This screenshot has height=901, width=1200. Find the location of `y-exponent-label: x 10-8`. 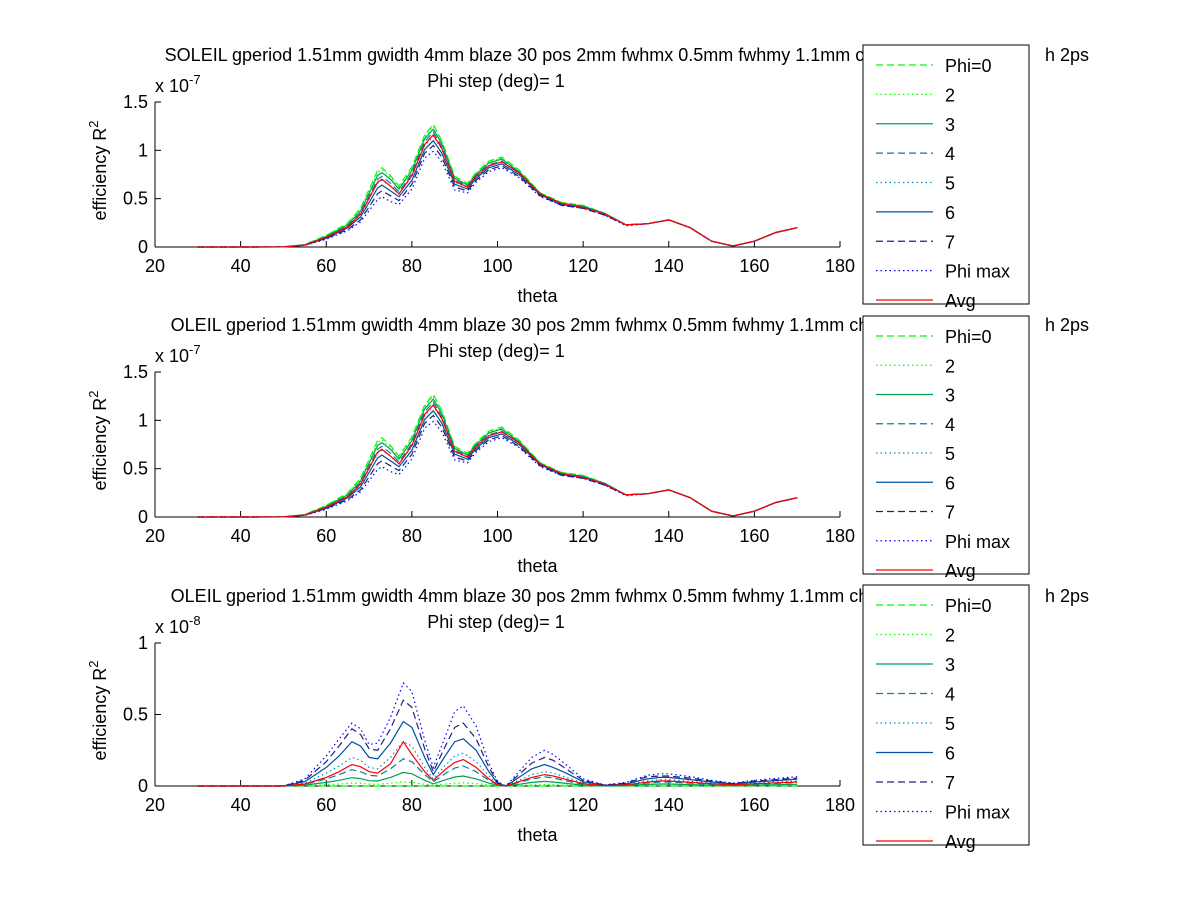

y-exponent-label: x 10-8 is located at coordinates (178, 625).